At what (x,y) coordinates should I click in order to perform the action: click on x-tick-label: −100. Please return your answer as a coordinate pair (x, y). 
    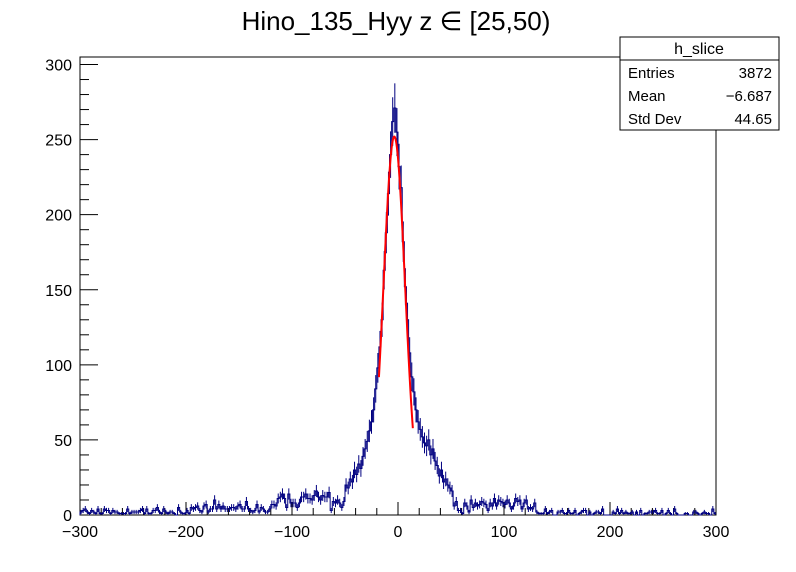
    Looking at the image, I should click on (292, 532).